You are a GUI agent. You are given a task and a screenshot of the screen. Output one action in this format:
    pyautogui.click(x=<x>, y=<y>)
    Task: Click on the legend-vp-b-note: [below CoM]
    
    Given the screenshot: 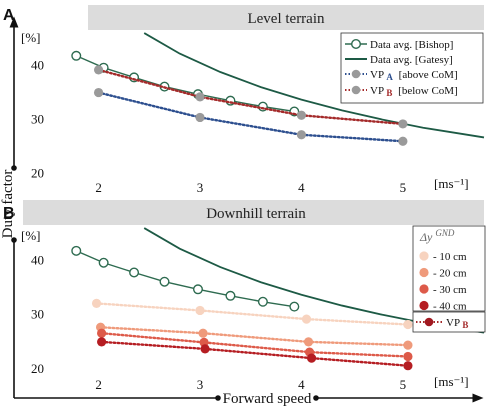 What is the action you would take?
    pyautogui.click(x=428, y=91)
    